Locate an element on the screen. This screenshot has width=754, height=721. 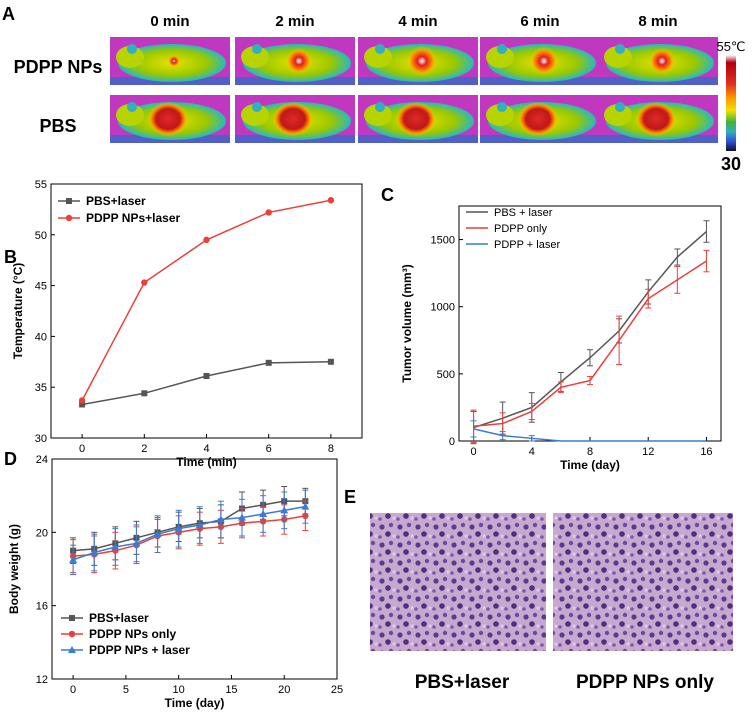
thermal-image-r1-c1 is located at coordinates (295, 119).